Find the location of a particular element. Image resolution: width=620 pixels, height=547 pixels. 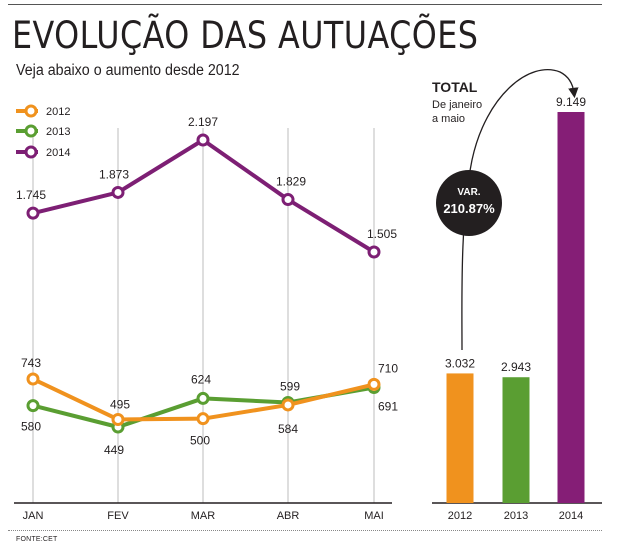

bar-category-2012: 2012 is located at coordinates (460, 516).